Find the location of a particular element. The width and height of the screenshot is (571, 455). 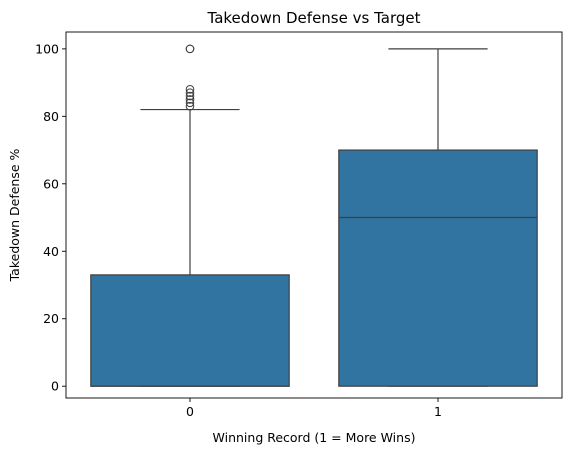

chart-title: Takedown Defense vs Target is located at coordinates (314, 18).